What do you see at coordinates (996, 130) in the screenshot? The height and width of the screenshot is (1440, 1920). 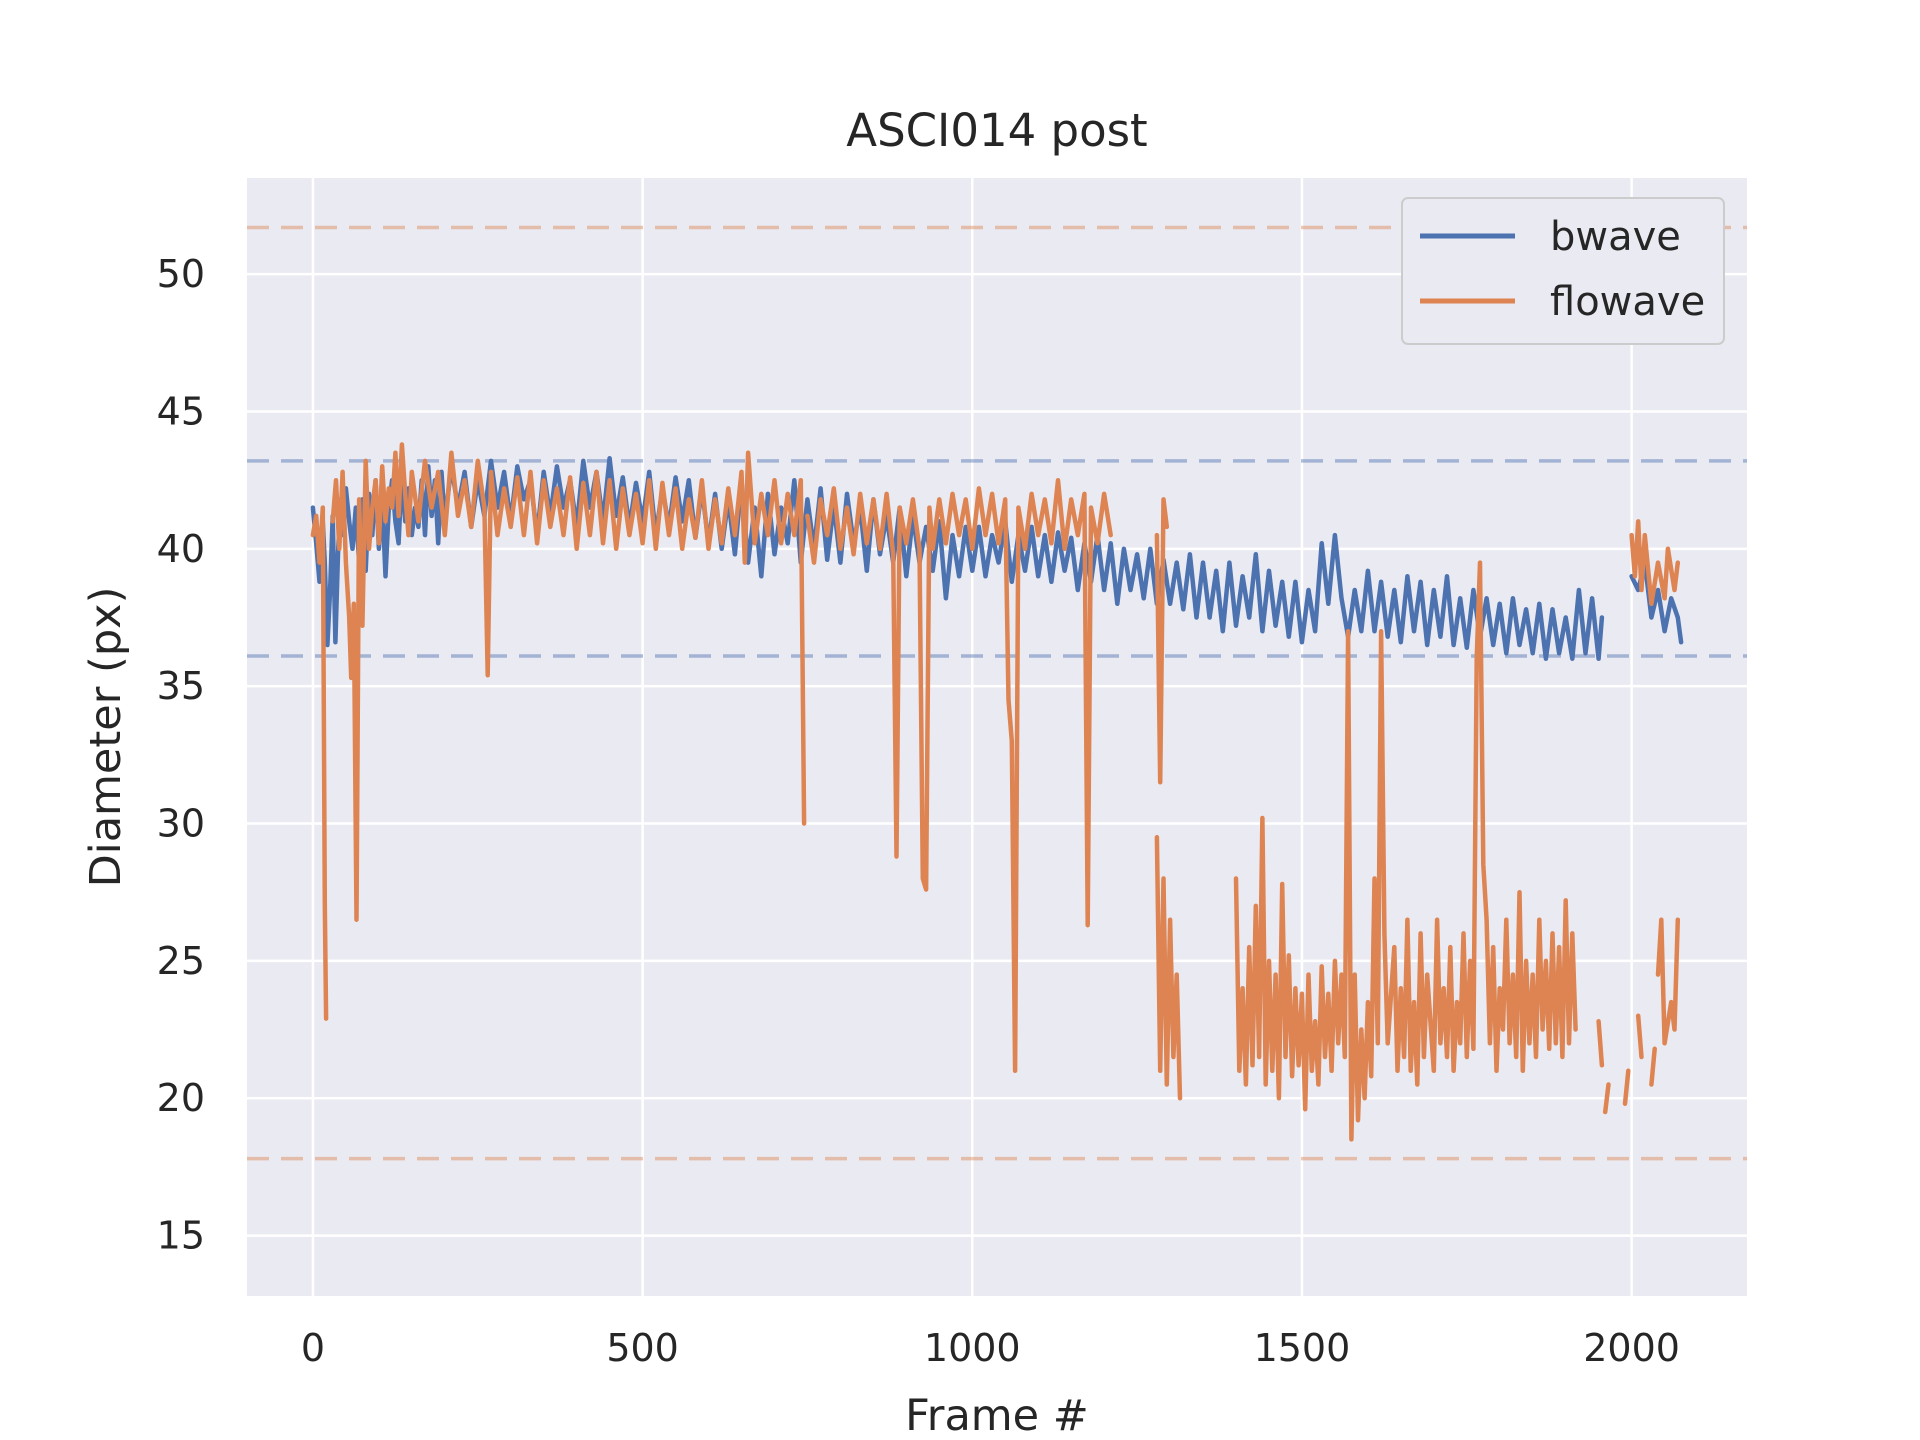 I see `chart-title: ASCI014 post` at bounding box center [996, 130].